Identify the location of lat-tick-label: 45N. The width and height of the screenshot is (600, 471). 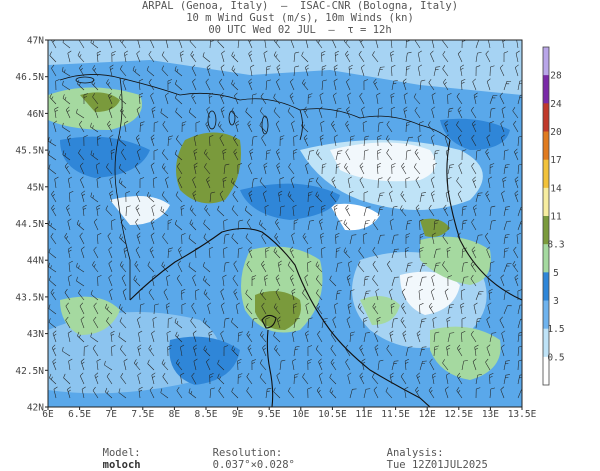
(35, 187).